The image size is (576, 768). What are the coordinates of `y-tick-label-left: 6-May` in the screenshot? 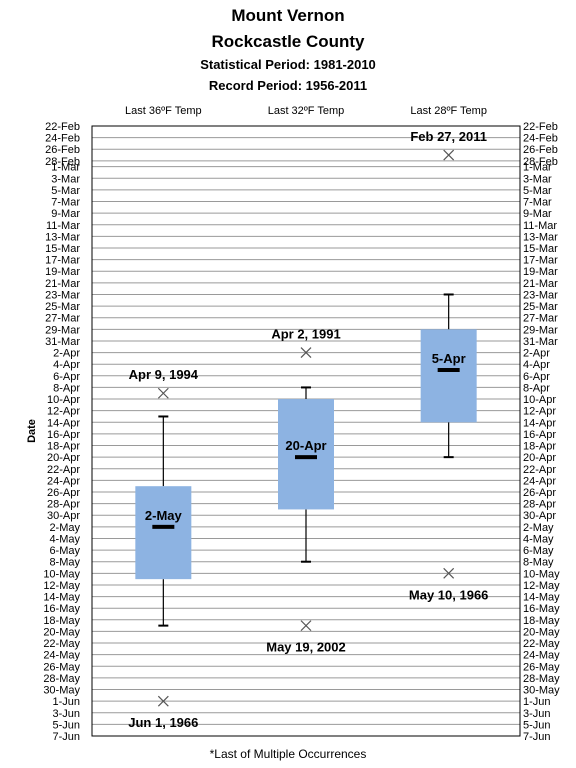 It's located at (64, 551).